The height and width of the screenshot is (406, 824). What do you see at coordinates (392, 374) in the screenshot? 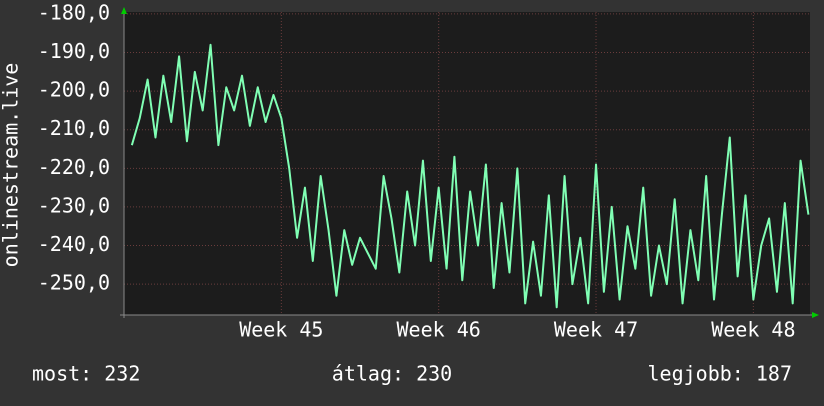
I see `footer-average: átlag: 230` at bounding box center [392, 374].